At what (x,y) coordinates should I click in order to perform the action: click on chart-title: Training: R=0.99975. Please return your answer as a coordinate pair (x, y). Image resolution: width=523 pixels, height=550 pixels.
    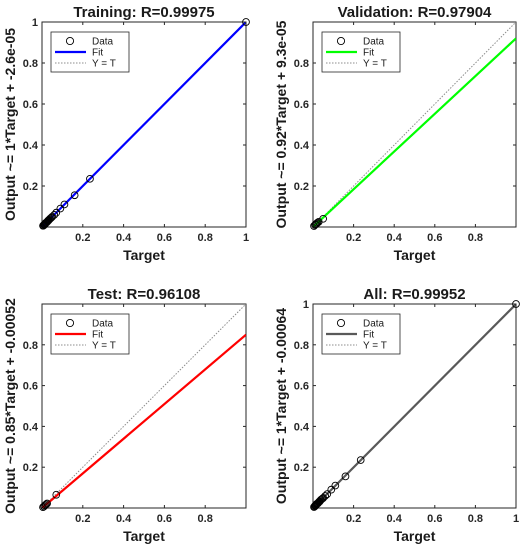
    Looking at the image, I should click on (143, 12).